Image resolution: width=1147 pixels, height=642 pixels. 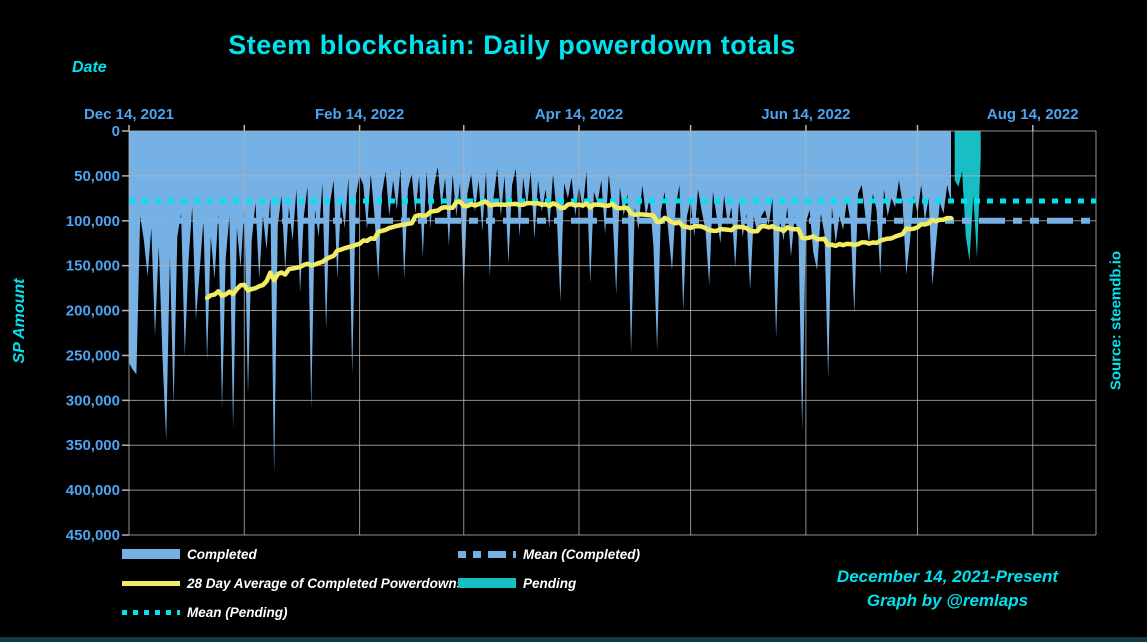 What do you see at coordinates (947, 576) in the screenshot?
I see `footer-line-1: December 14, 2021-Present` at bounding box center [947, 576].